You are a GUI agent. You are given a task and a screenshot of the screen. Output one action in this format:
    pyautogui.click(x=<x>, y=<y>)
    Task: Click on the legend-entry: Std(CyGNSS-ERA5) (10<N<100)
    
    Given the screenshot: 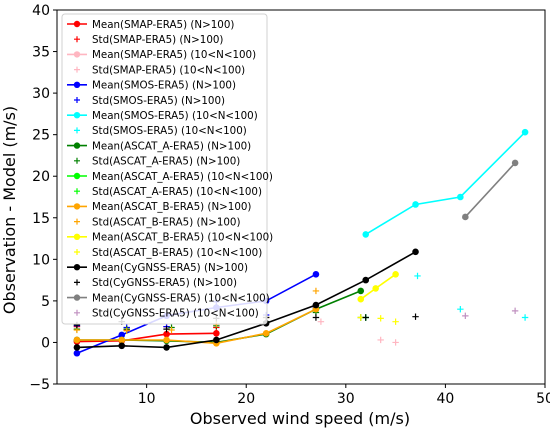 What is the action you would take?
    pyautogui.click(x=166, y=314)
    